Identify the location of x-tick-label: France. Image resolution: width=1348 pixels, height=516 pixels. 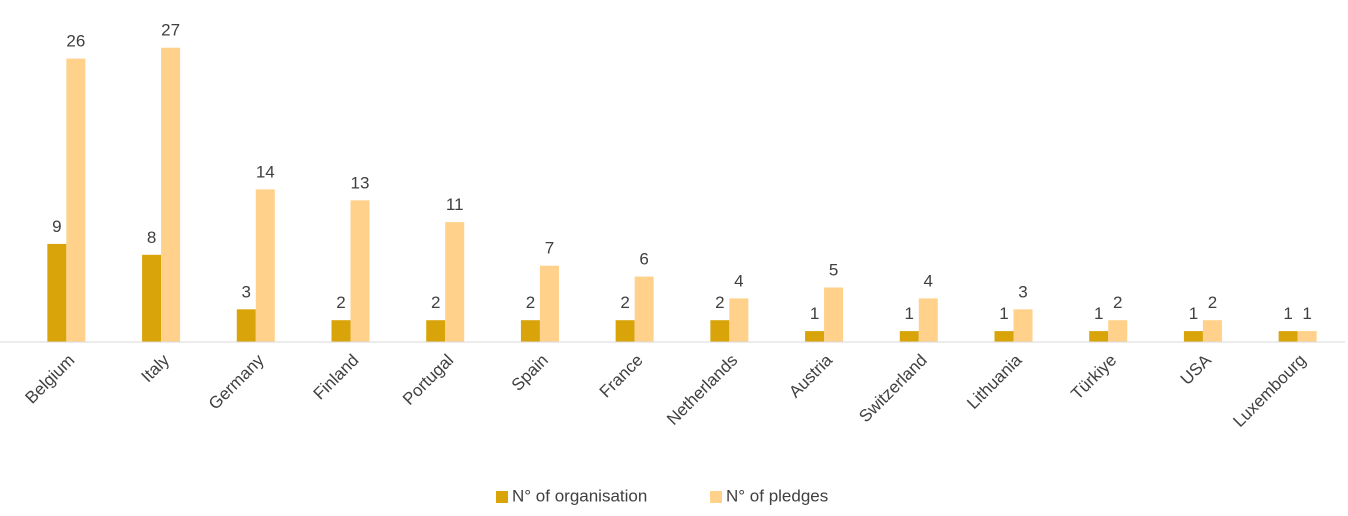
(621, 376).